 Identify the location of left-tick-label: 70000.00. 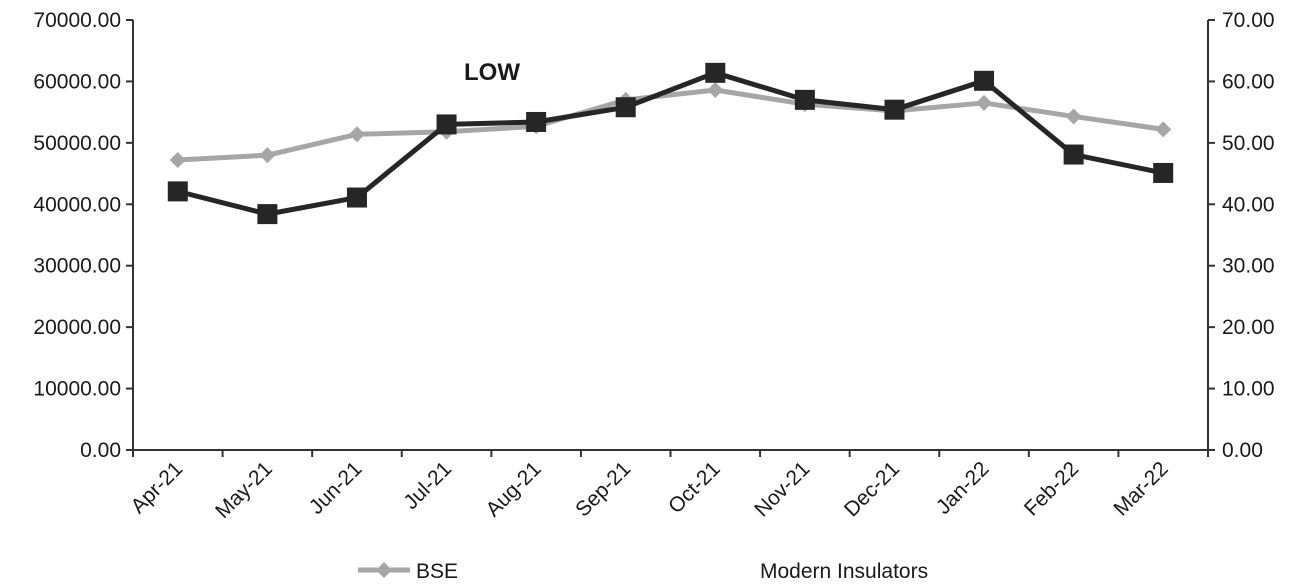
(77, 20).